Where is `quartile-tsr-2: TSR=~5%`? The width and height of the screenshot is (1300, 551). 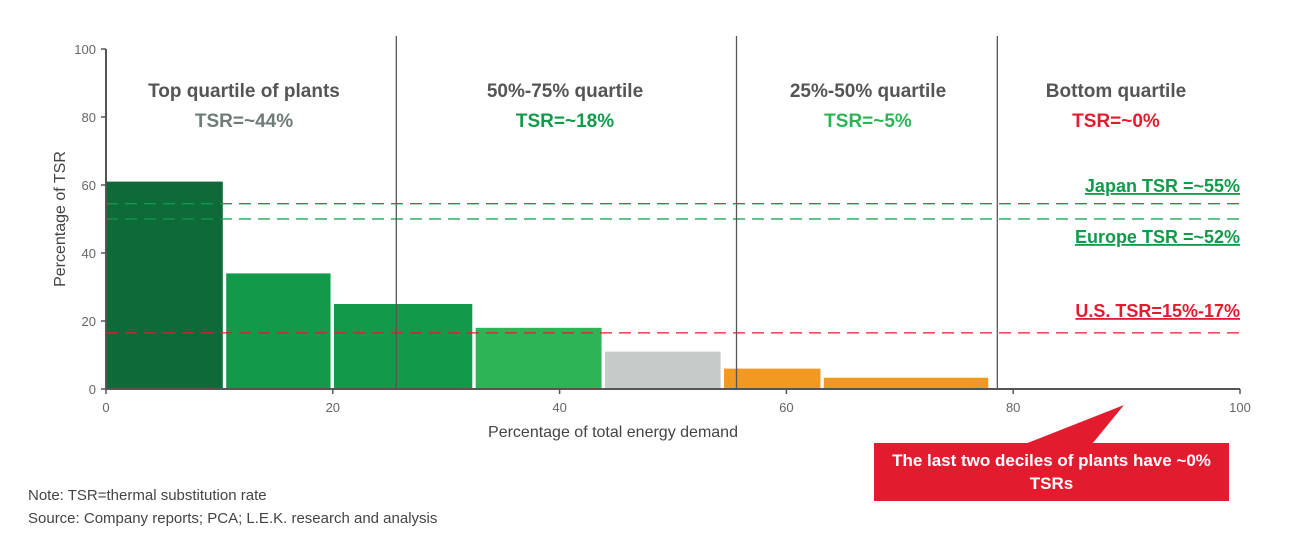
quartile-tsr-2: TSR=~5% is located at coordinates (868, 121).